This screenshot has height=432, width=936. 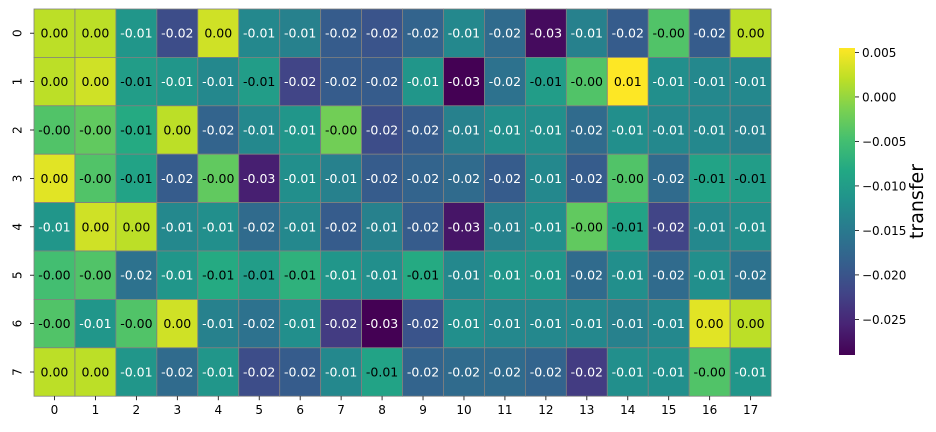 I want to click on heatmap-cell-r1-c6, so click(x=300, y=82).